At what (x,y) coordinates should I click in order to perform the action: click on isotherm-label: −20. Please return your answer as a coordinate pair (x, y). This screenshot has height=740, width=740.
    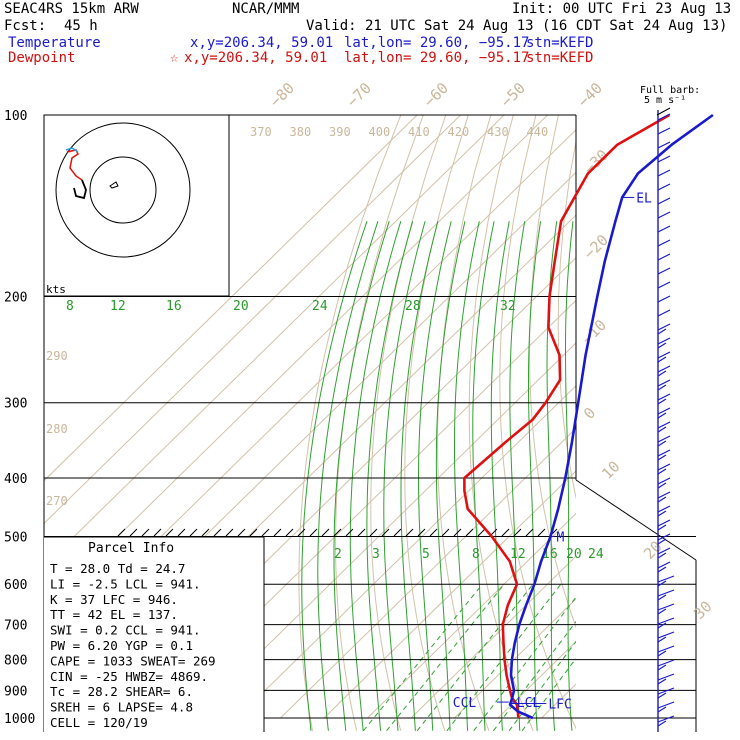
    Looking at the image, I should click on (596, 247).